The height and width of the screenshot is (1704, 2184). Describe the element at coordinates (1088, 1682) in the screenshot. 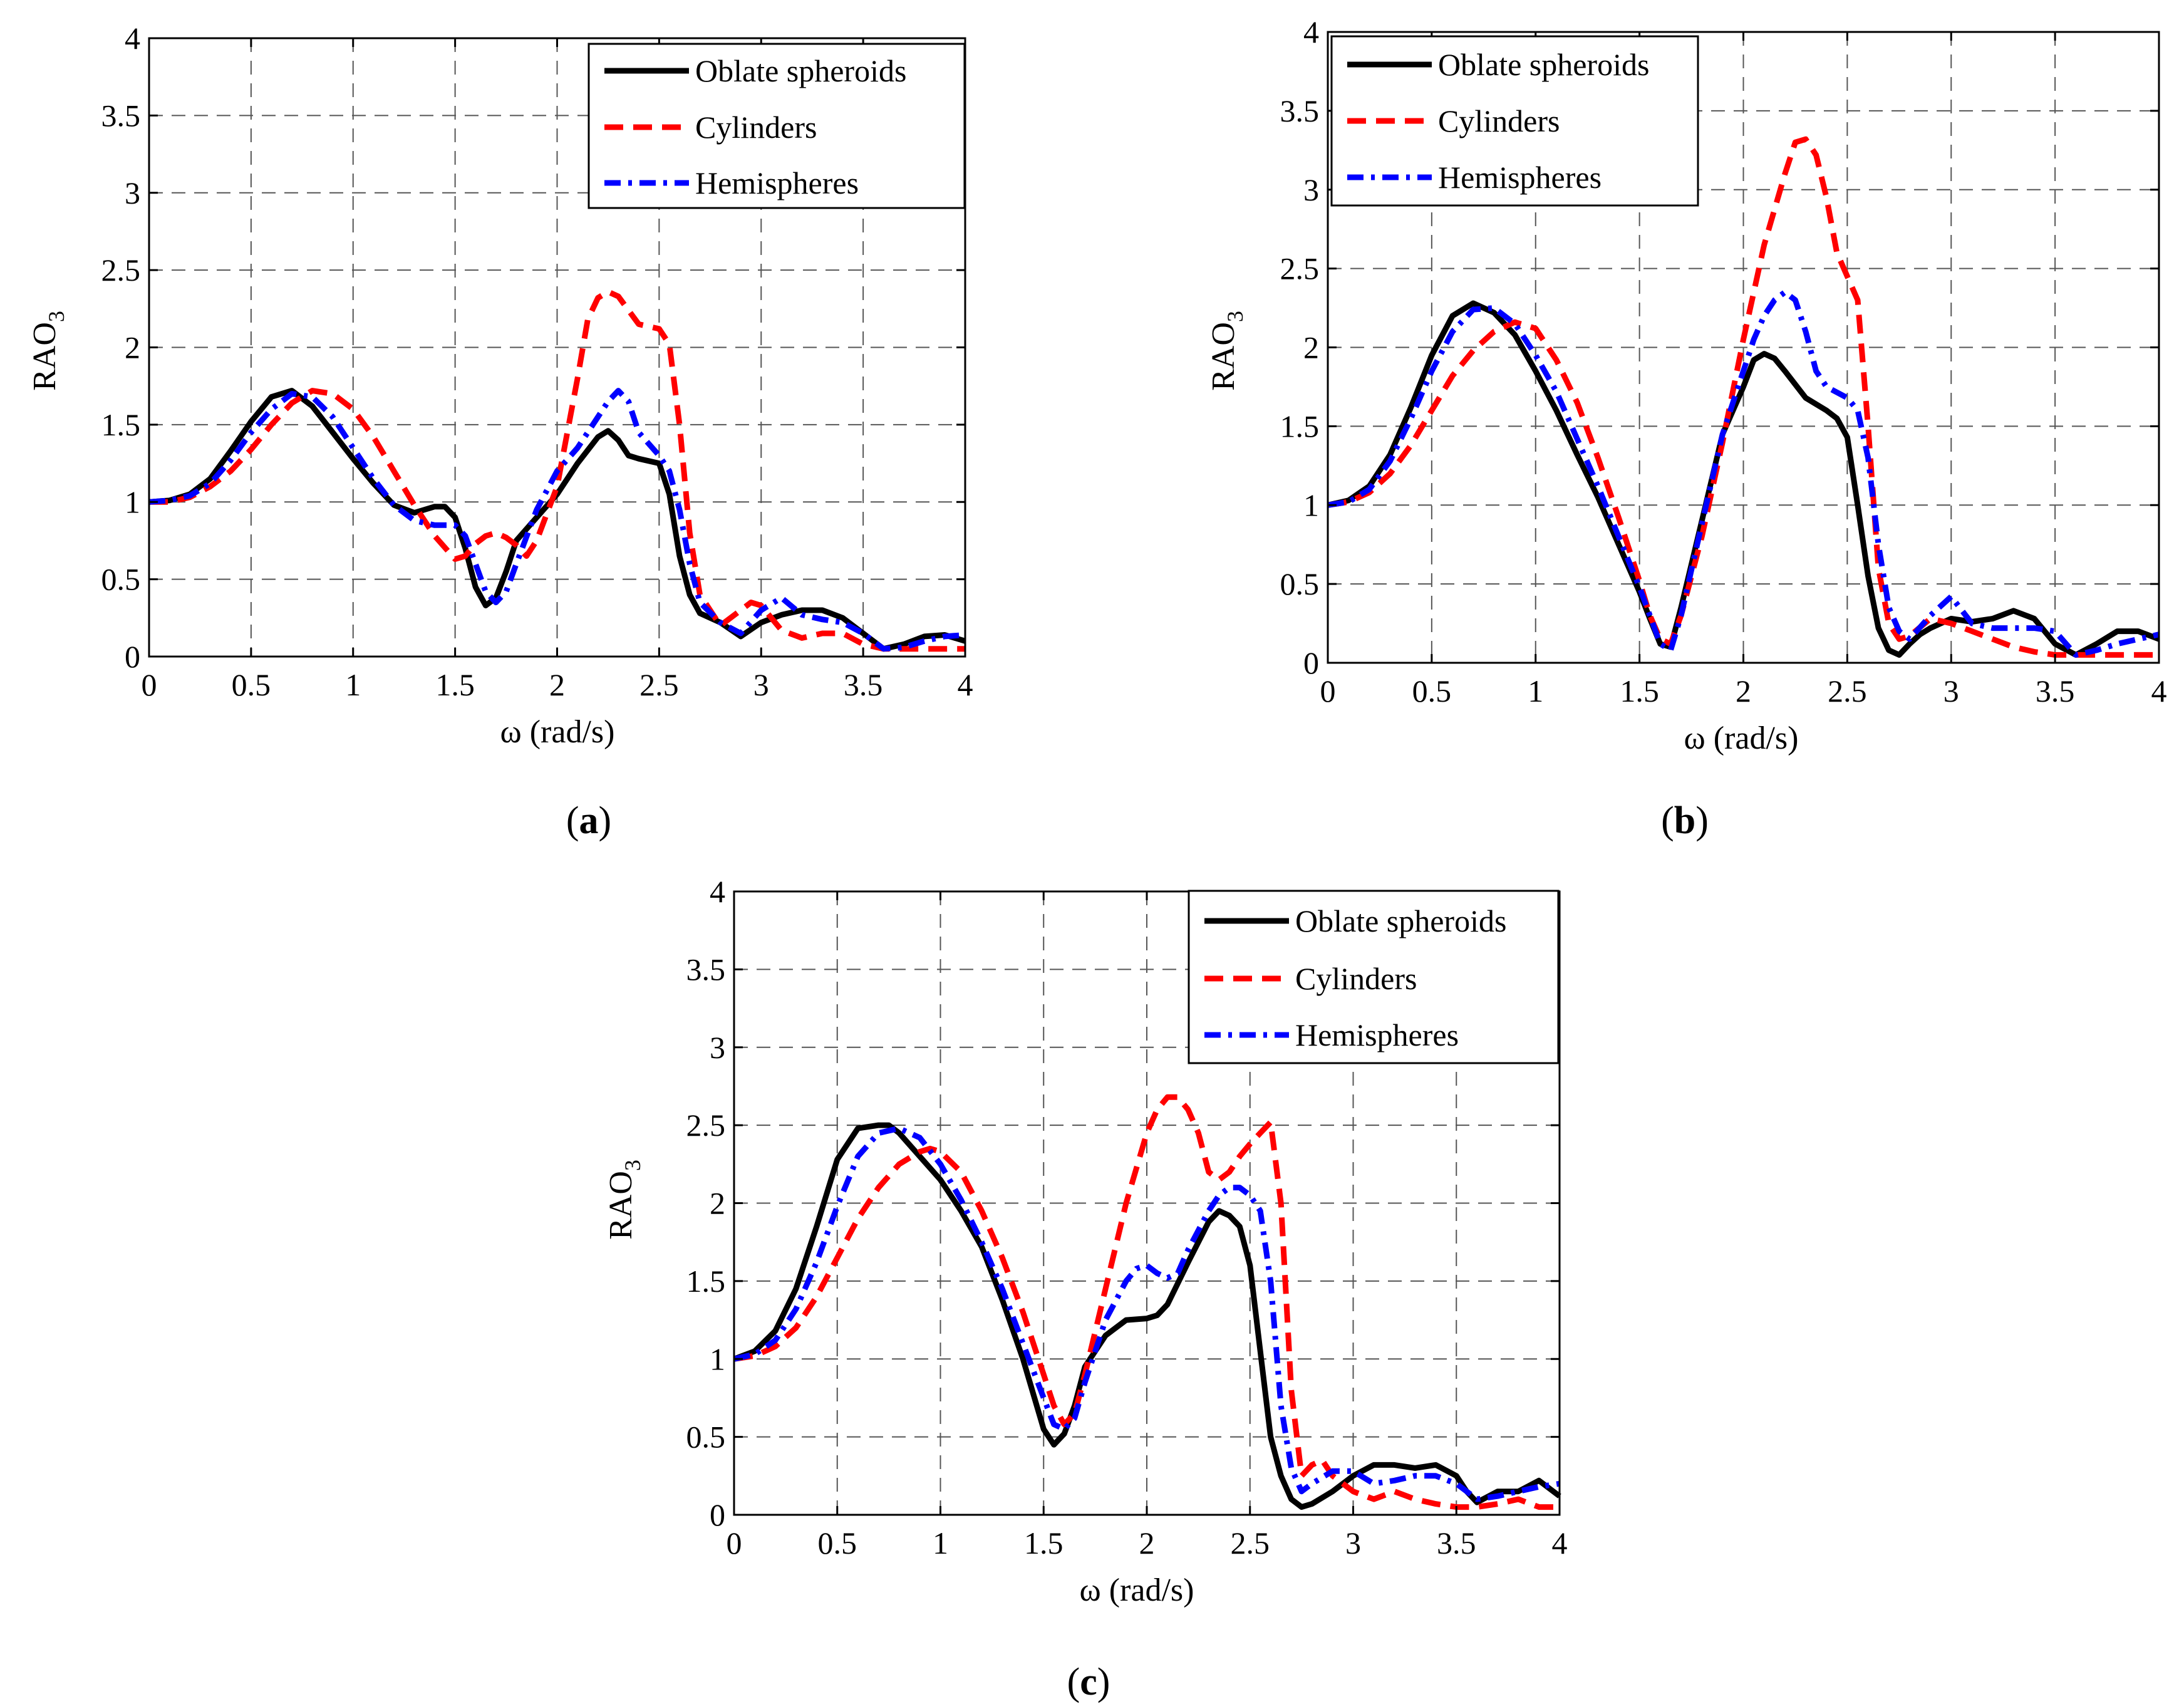

I see `panel-label: (c)` at that location.